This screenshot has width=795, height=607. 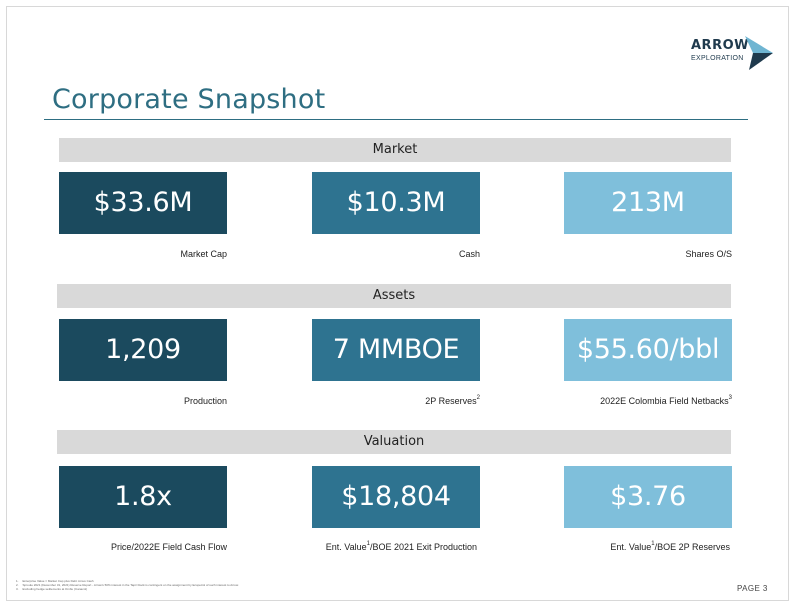 I want to click on caption-ev-reserves-b: /BOE 2P Reserves, so click(x=692, y=547).